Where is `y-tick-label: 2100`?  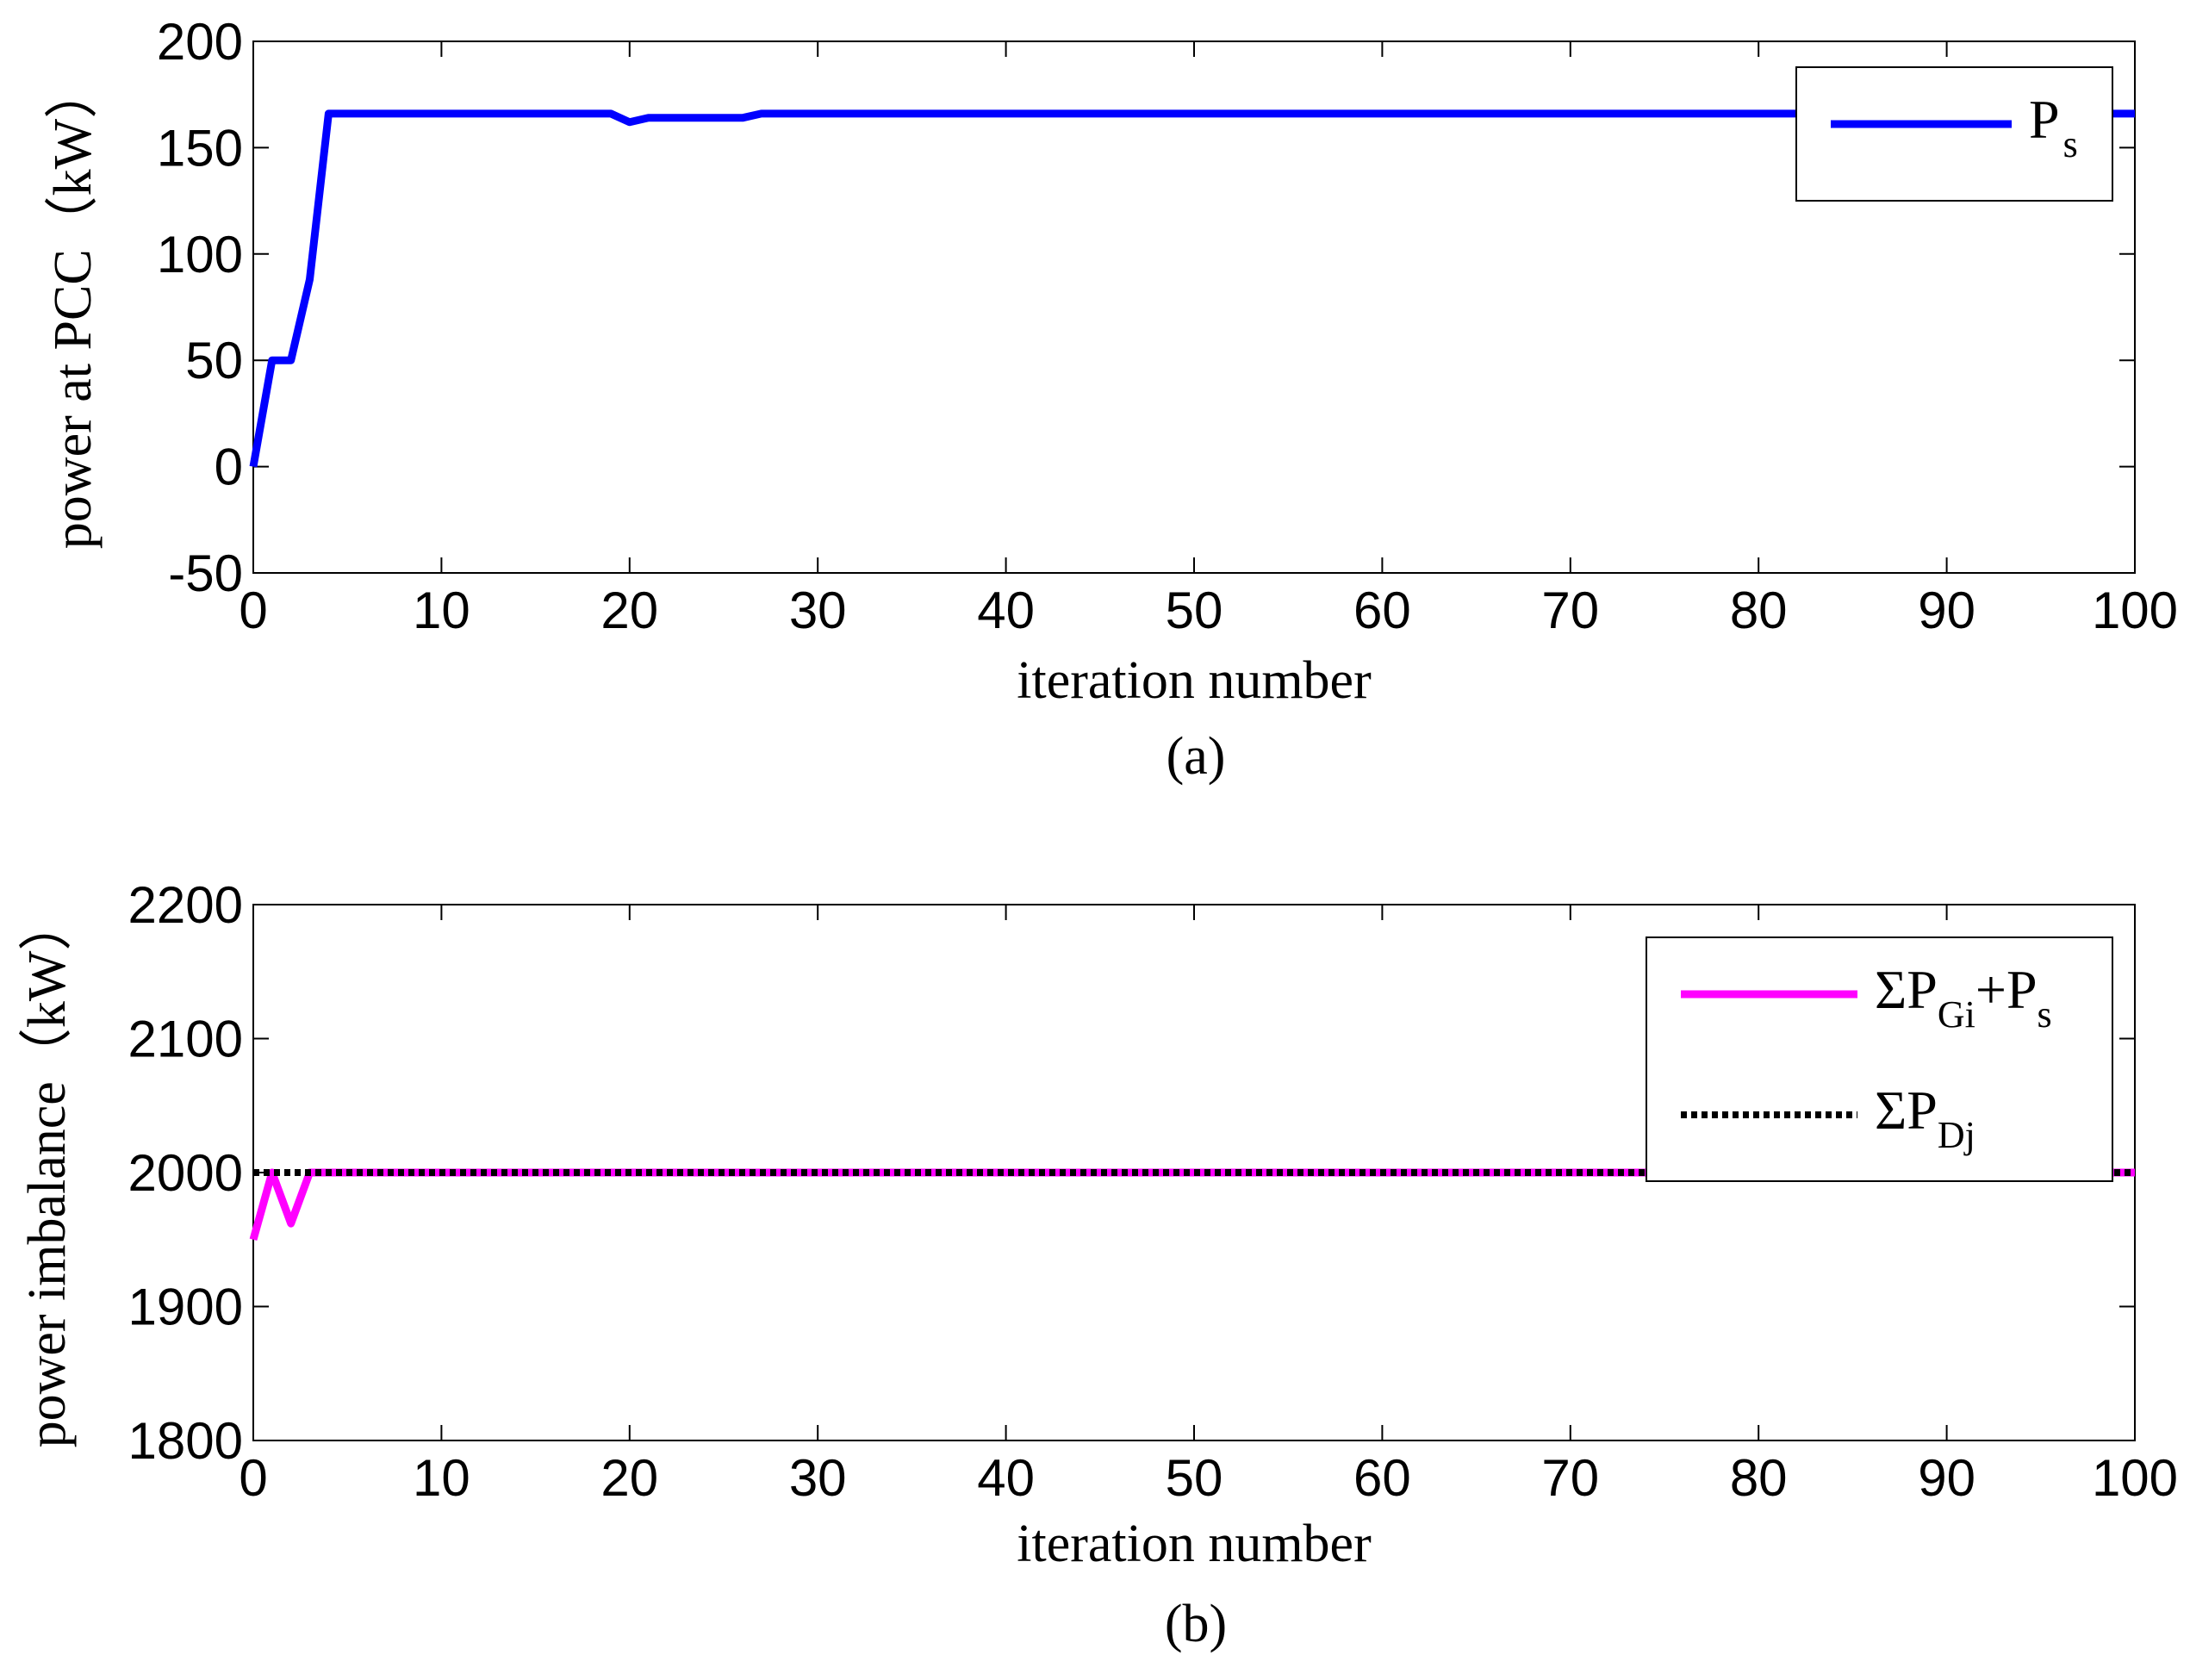 y-tick-label: 2100 is located at coordinates (186, 1039).